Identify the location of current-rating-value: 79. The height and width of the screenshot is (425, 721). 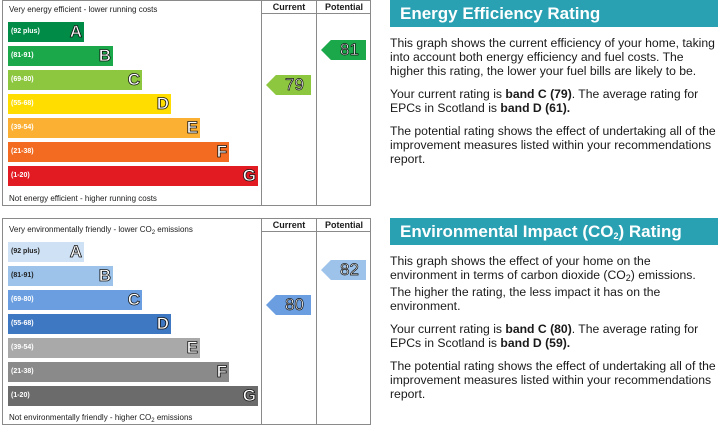
(295, 84).